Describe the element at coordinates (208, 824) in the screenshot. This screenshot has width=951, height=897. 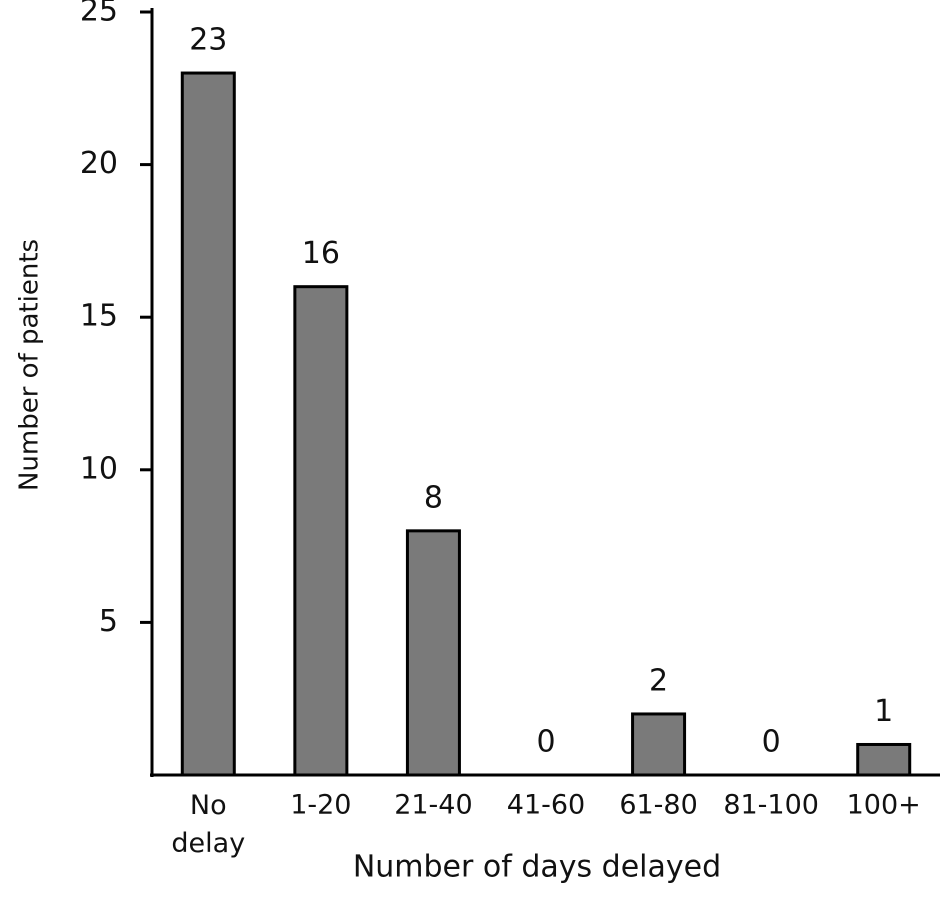
I see `x-tick-label: No delay` at that location.